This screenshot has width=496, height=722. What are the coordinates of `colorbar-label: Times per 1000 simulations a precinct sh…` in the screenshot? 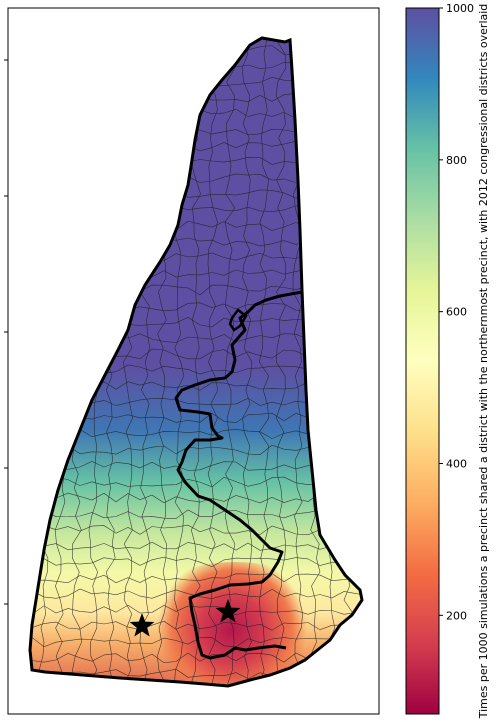 It's located at (483, 362).